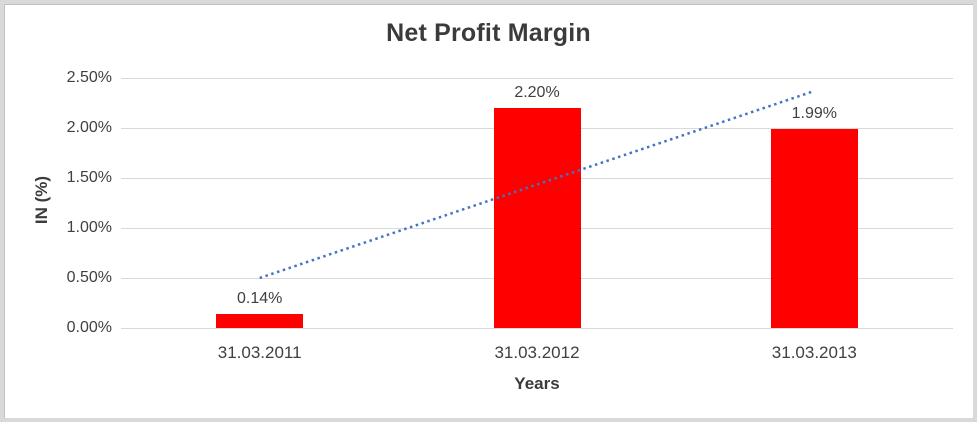  Describe the element at coordinates (488, 33) in the screenshot. I see `chart-title: Net Profit Margin` at that location.